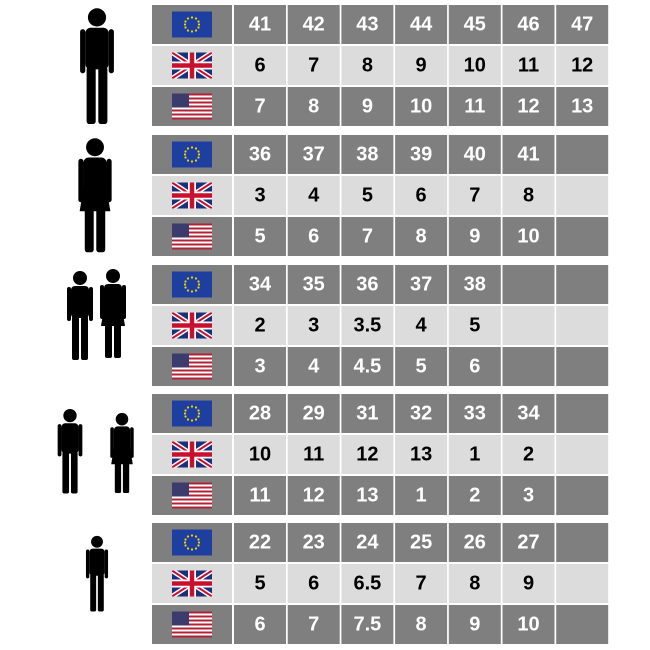 The height and width of the screenshot is (650, 650). Describe the element at coordinates (260, 285) in the screenshot. I see `size-value: 34` at that location.